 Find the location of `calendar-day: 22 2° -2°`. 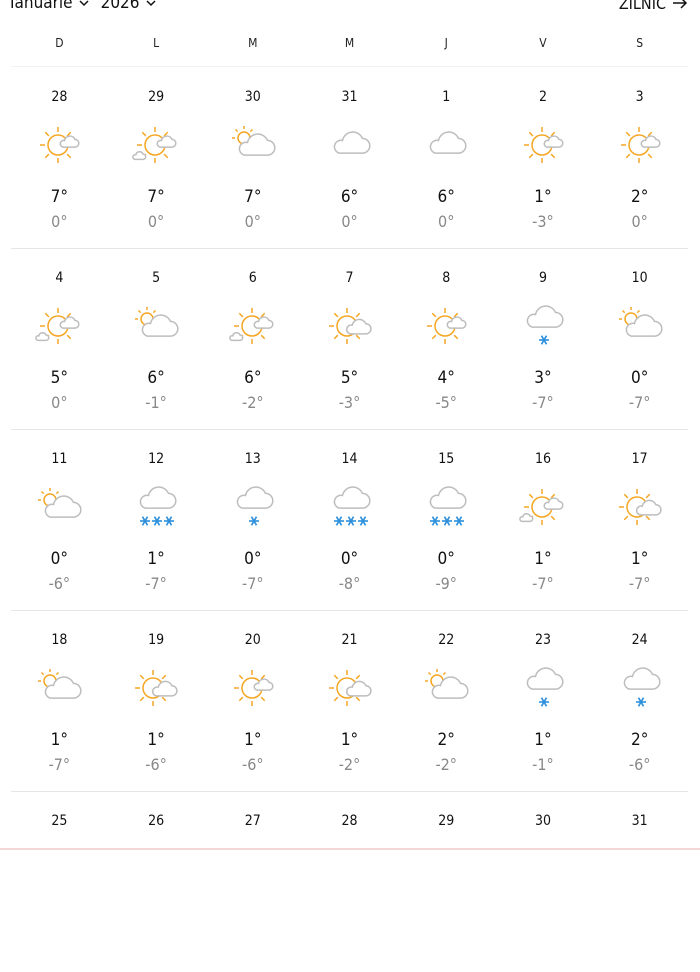

calendar-day: 22 2° -2° is located at coordinates (446, 700).